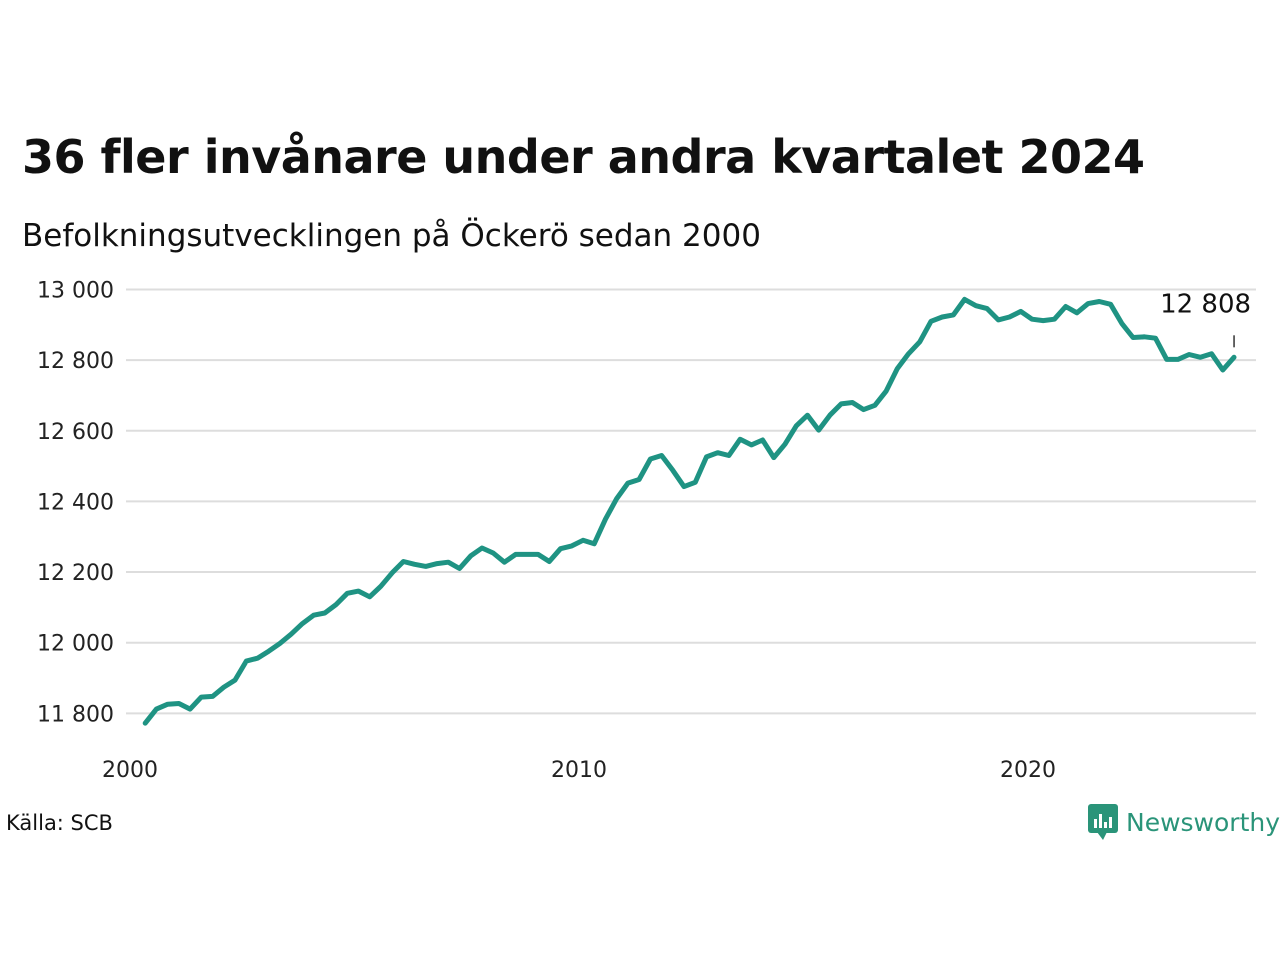 The image size is (1280, 960). What do you see at coordinates (75, 644) in the screenshot?
I see `y-tick-label: 12 000` at bounding box center [75, 644].